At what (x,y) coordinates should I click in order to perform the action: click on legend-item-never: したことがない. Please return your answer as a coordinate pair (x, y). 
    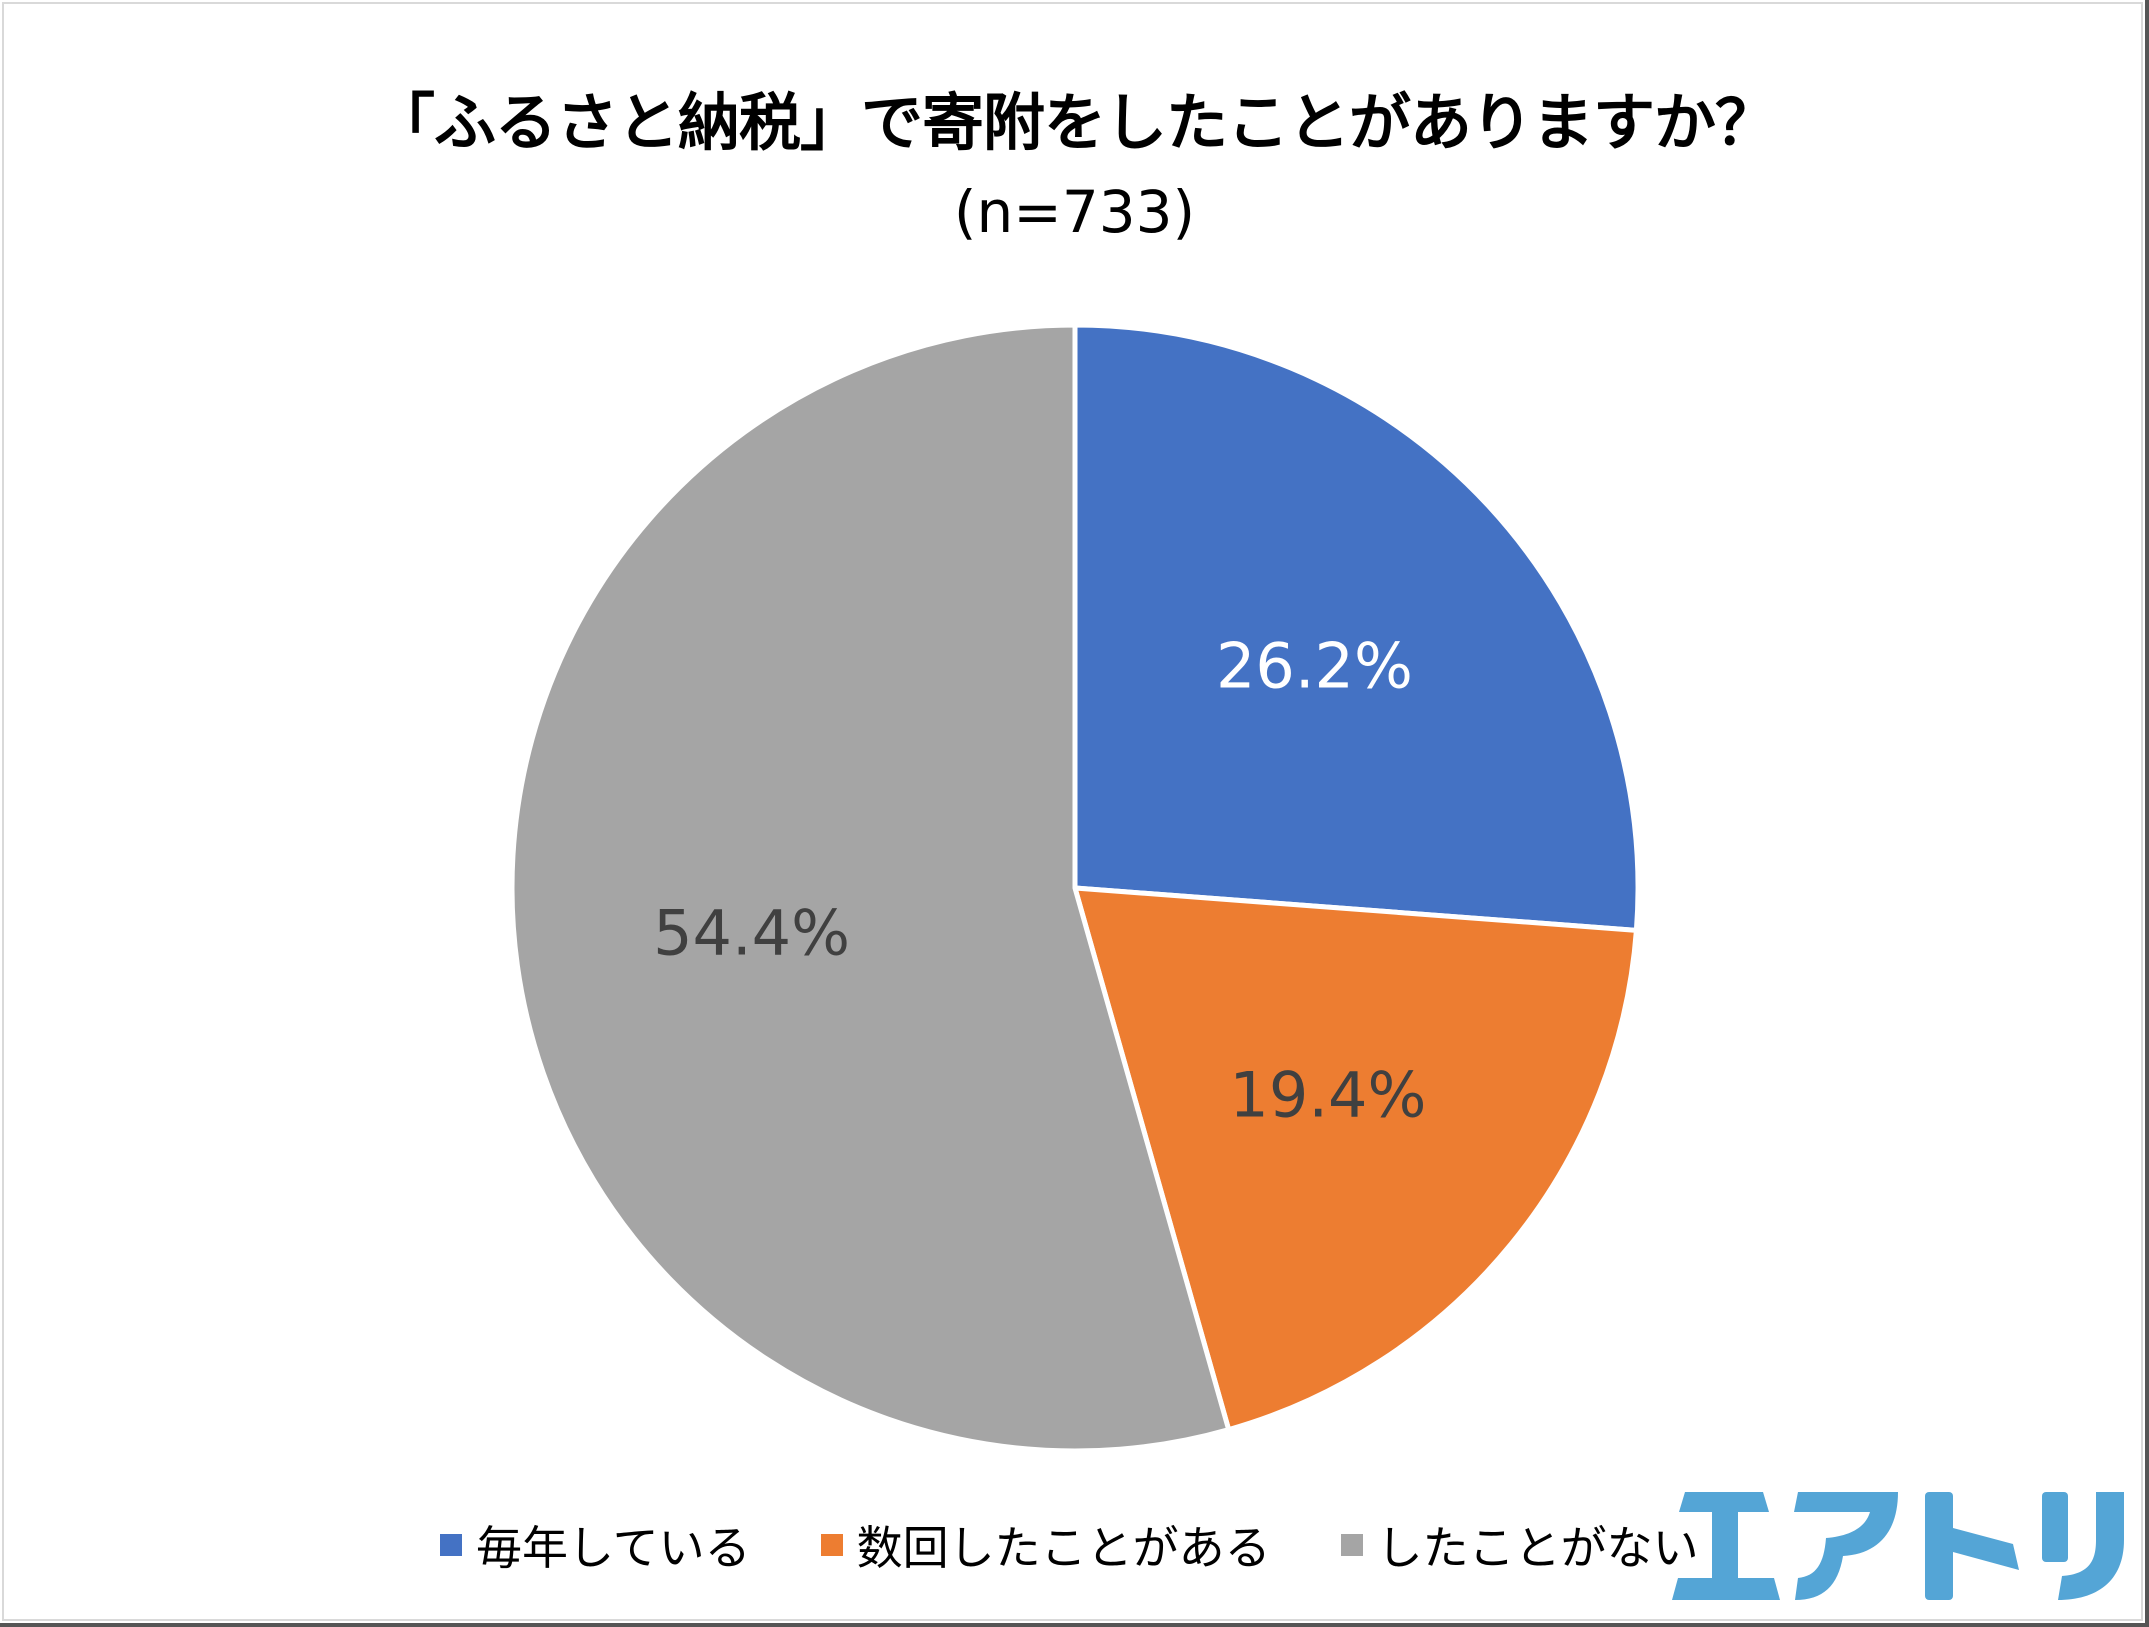
    Looking at the image, I should click on (1519, 1545).